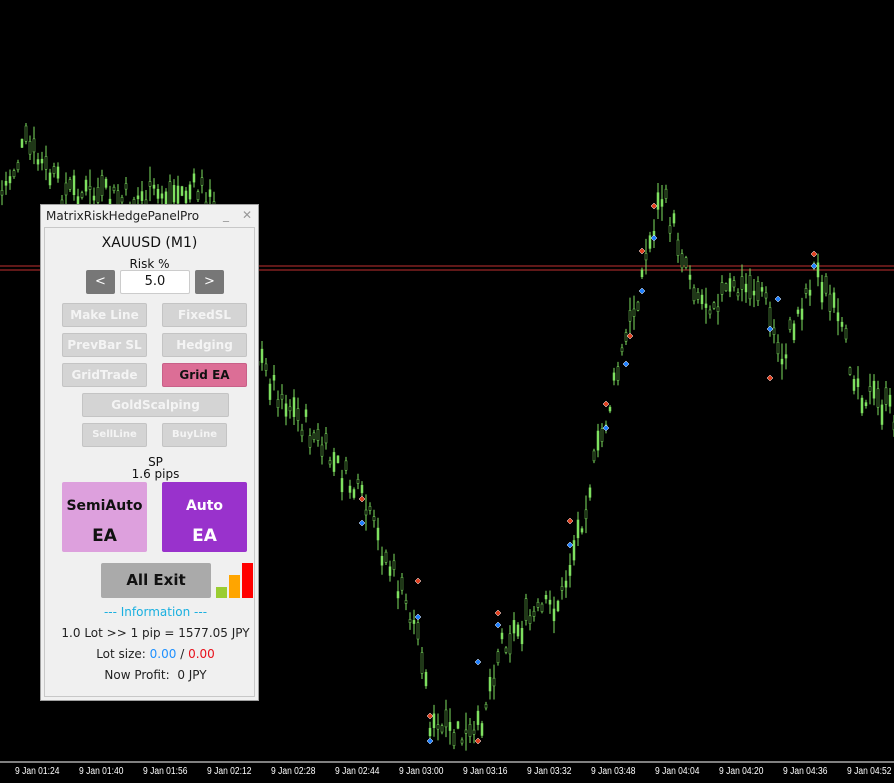 Image resolution: width=894 pixels, height=783 pixels. What do you see at coordinates (204, 506) in the screenshot?
I see `auto-label: Auto` at bounding box center [204, 506].